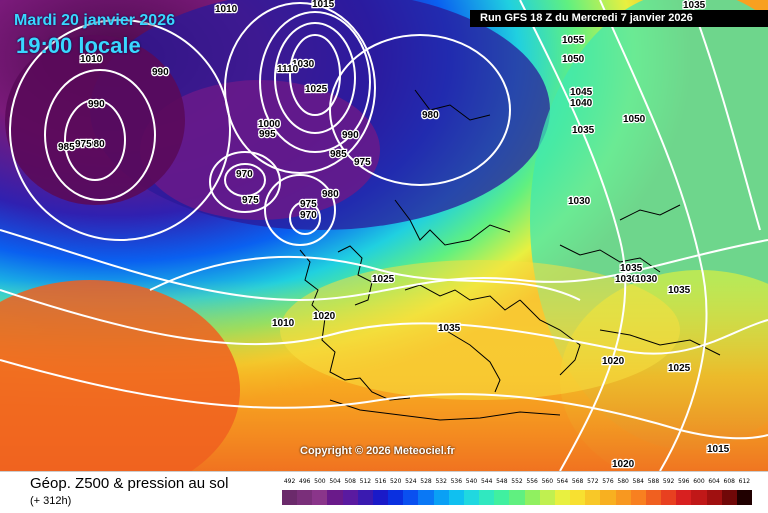 Image resolution: width=768 pixels, height=513 pixels. Describe the element at coordinates (581, 103) in the screenshot. I see `pressure-label: 1040` at that location.